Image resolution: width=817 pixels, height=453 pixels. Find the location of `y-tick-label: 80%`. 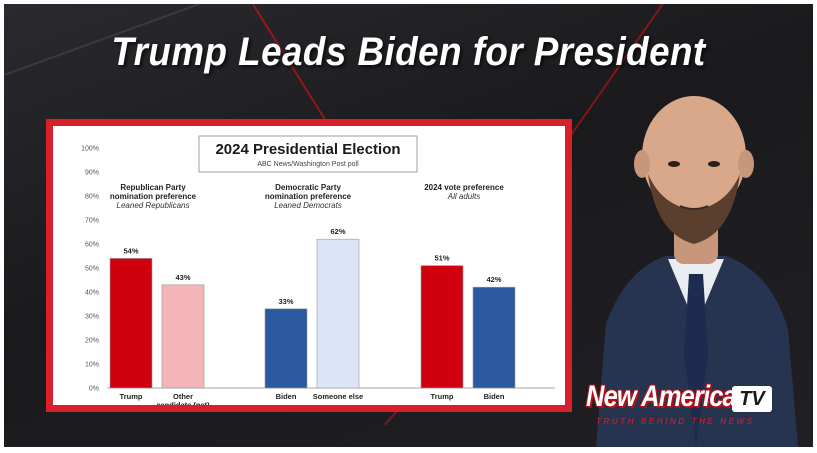

y-tick-label: 80% is located at coordinates (92, 197).